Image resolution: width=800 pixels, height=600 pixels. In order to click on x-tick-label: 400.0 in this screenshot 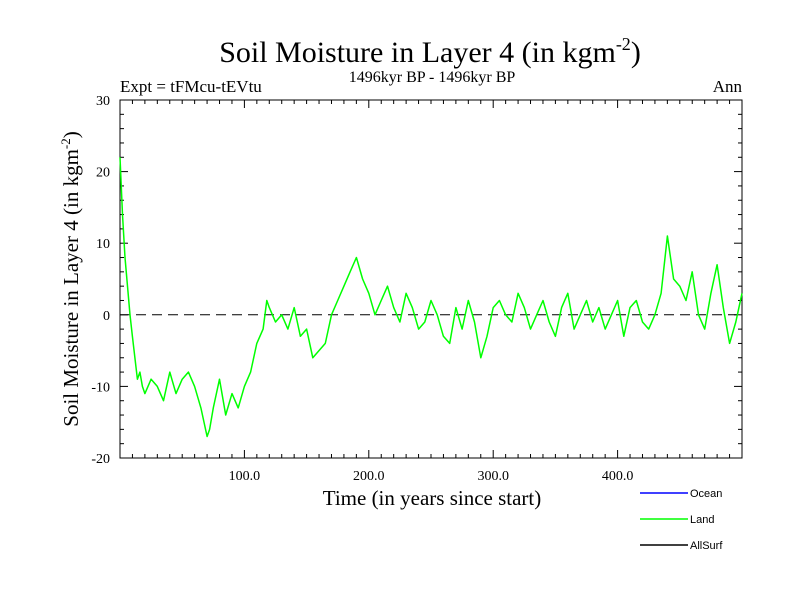, I will do `click(618, 476)`.